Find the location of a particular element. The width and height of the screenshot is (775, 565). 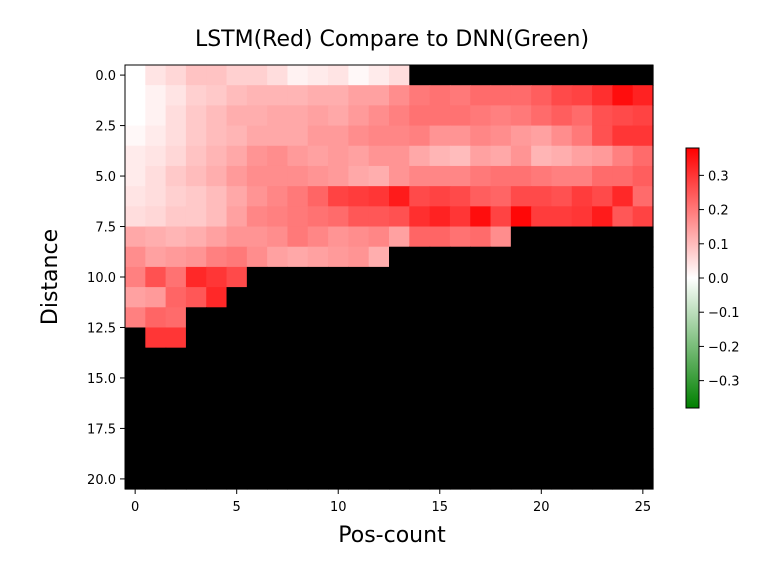

chart-title: LSTM(Red) Compare to DNN(Green) is located at coordinates (392, 39).